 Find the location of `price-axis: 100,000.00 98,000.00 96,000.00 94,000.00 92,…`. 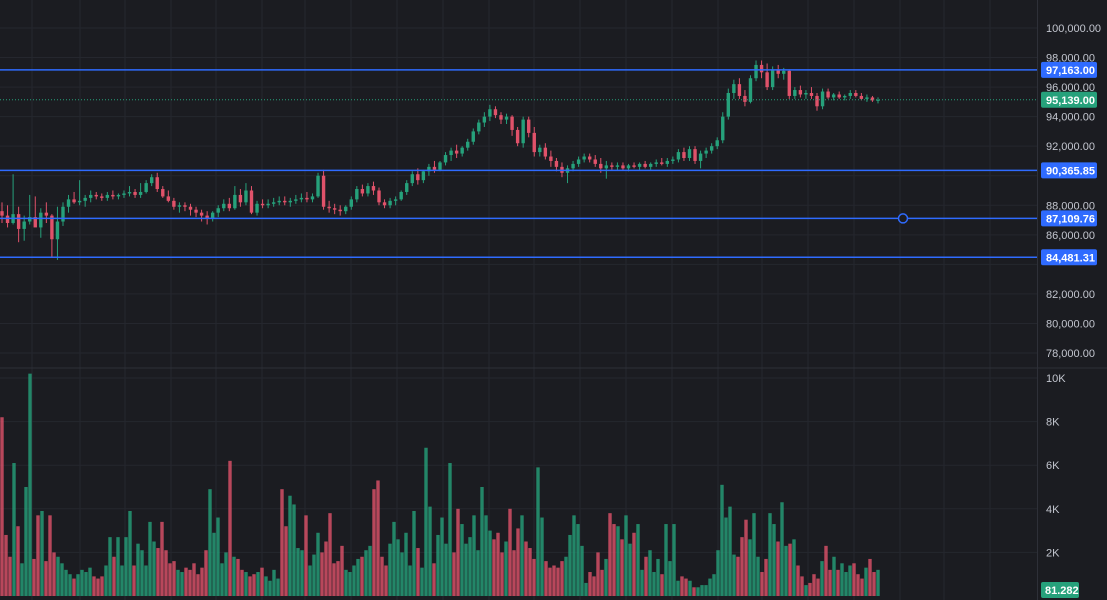

price-axis: 100,000.00 98,000.00 96,000.00 94,000.00 92,… is located at coordinates (1071, 191).